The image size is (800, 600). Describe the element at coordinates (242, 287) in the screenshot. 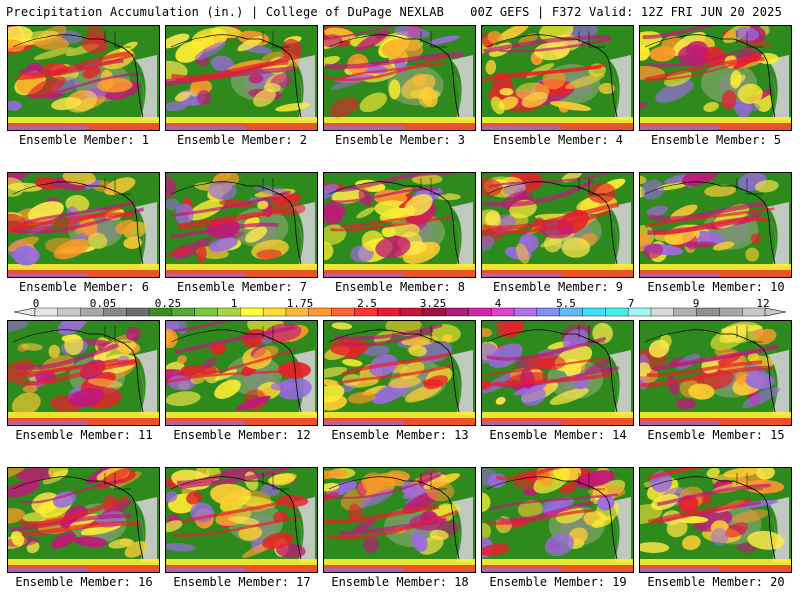

I see `ensemble-member-label: Ensemble Member: 7` at that location.